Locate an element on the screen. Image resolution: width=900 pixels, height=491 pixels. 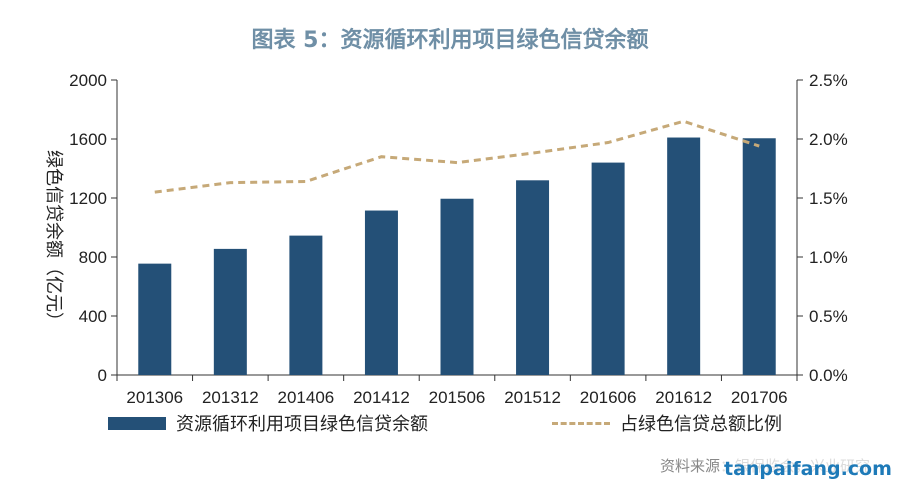
y-tick-label: 800 is located at coordinates (93, 257).